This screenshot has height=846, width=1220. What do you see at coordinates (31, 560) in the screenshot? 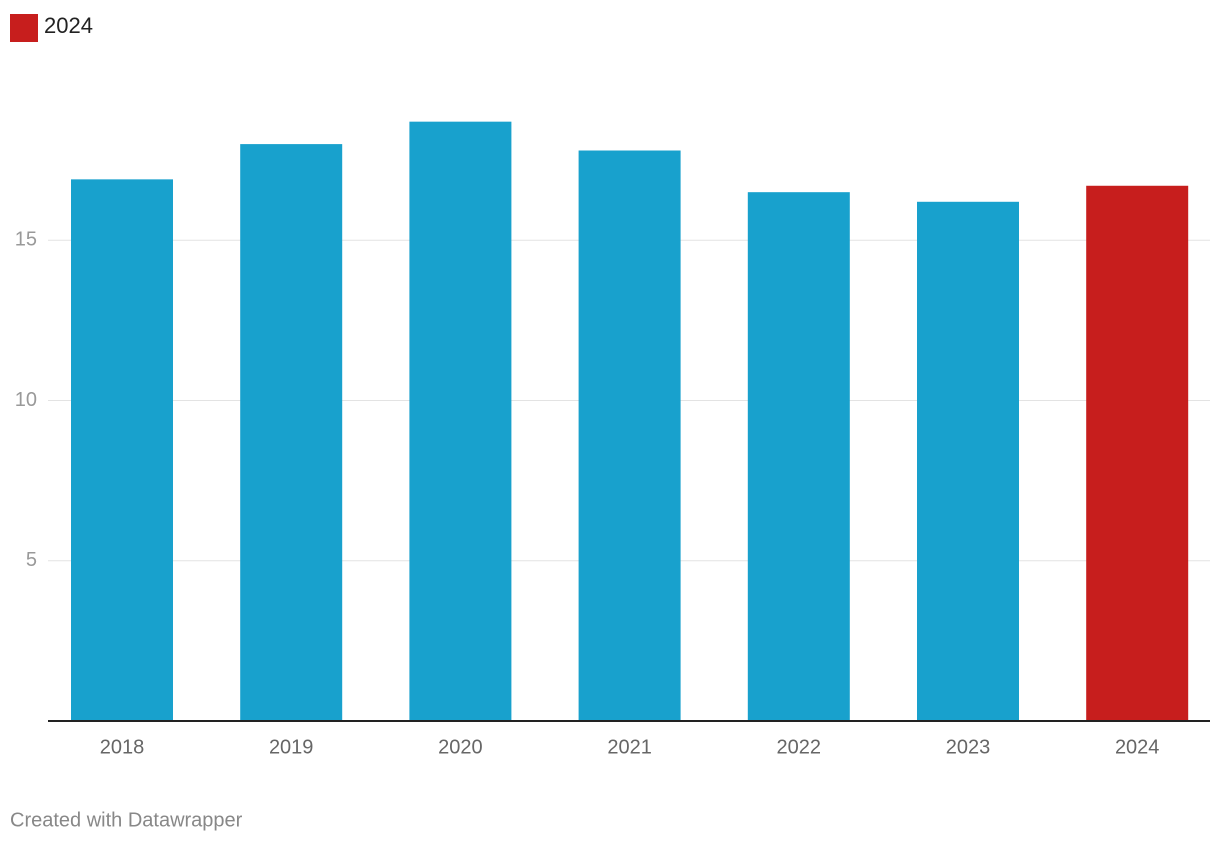
I see `y-tick-label: 5` at bounding box center [31, 560].